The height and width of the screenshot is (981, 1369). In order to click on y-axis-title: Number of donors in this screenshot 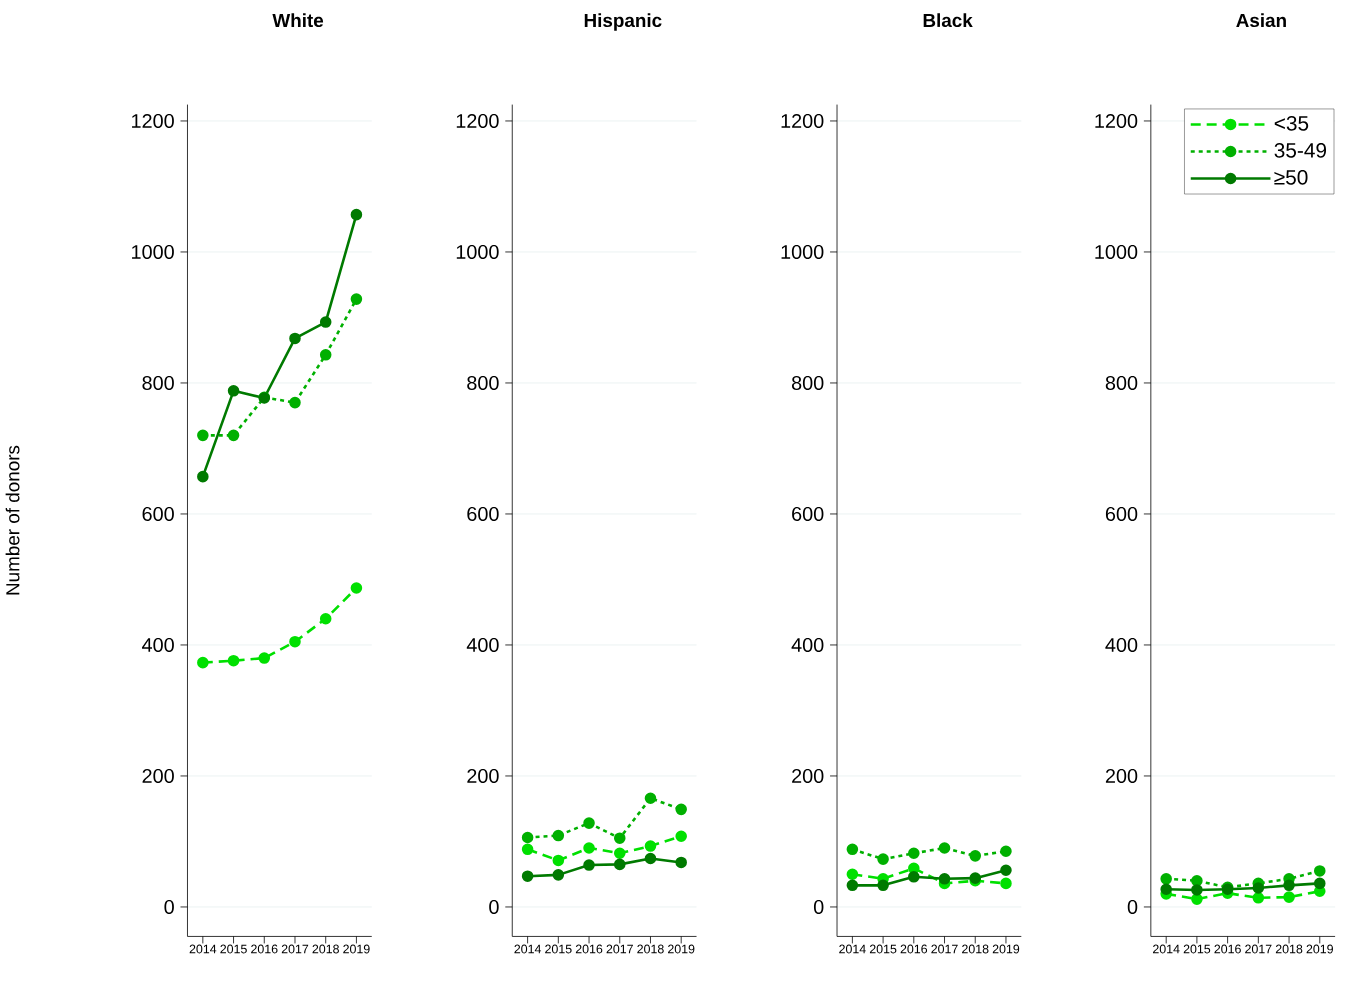, I will do `click(12, 520)`.